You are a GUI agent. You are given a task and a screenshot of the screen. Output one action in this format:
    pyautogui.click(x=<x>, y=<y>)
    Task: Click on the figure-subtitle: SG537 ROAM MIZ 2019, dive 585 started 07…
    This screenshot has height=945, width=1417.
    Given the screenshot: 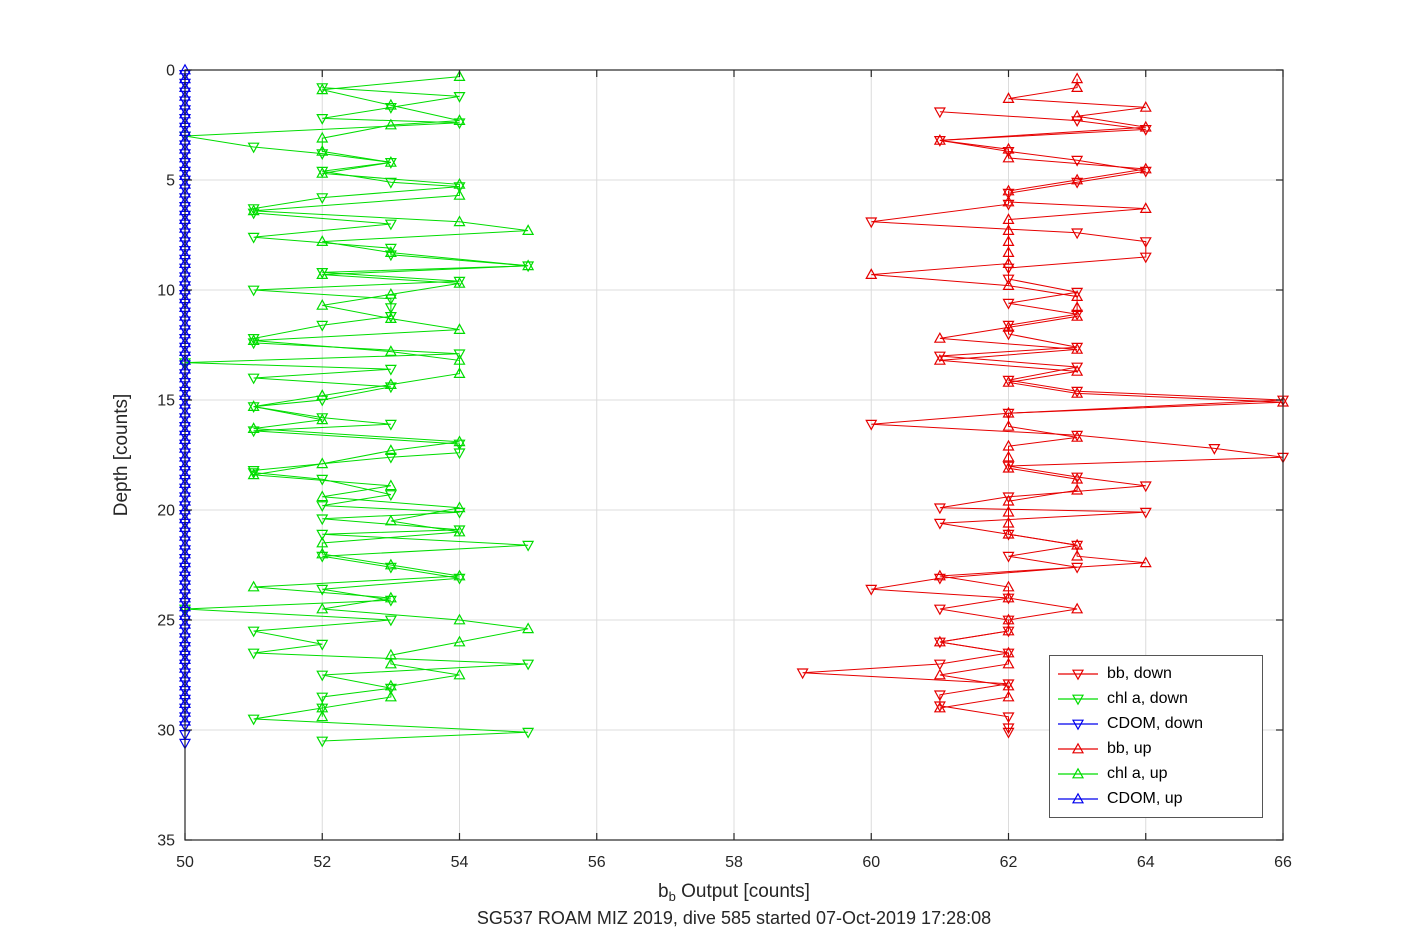 What is the action you would take?
    pyautogui.click(x=734, y=918)
    